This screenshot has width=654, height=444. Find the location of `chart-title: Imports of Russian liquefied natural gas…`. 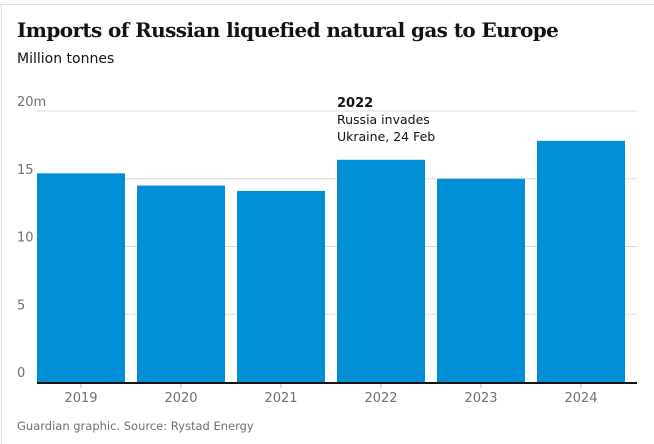

chart-title: Imports of Russian liquefied natural gas… is located at coordinates (288, 30).